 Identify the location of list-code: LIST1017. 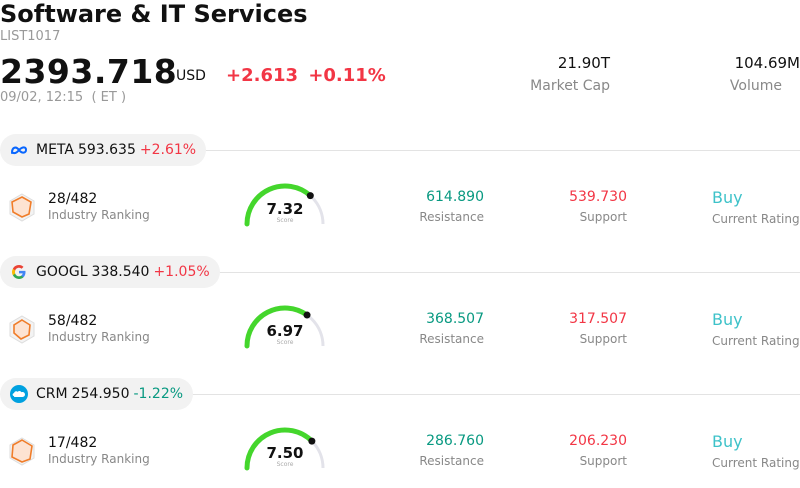
(30, 36).